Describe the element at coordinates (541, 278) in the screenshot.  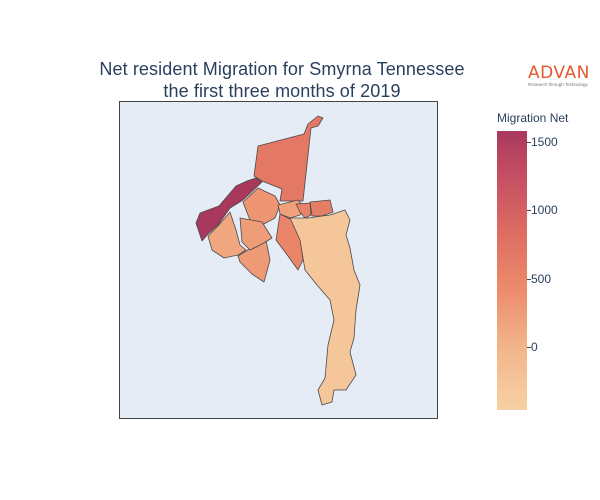
I see `colorbar-tick-label: 500` at that location.